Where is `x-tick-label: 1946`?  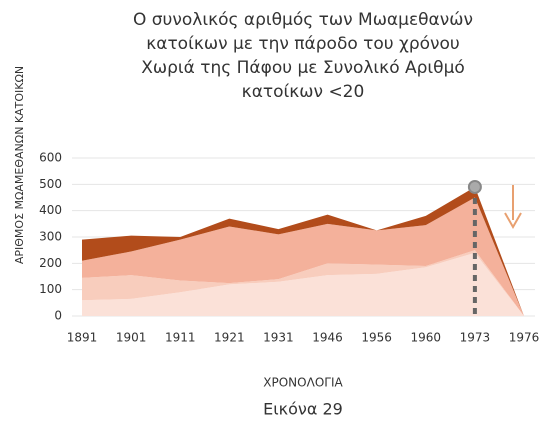 x-tick-label: 1946 is located at coordinates (327, 338).